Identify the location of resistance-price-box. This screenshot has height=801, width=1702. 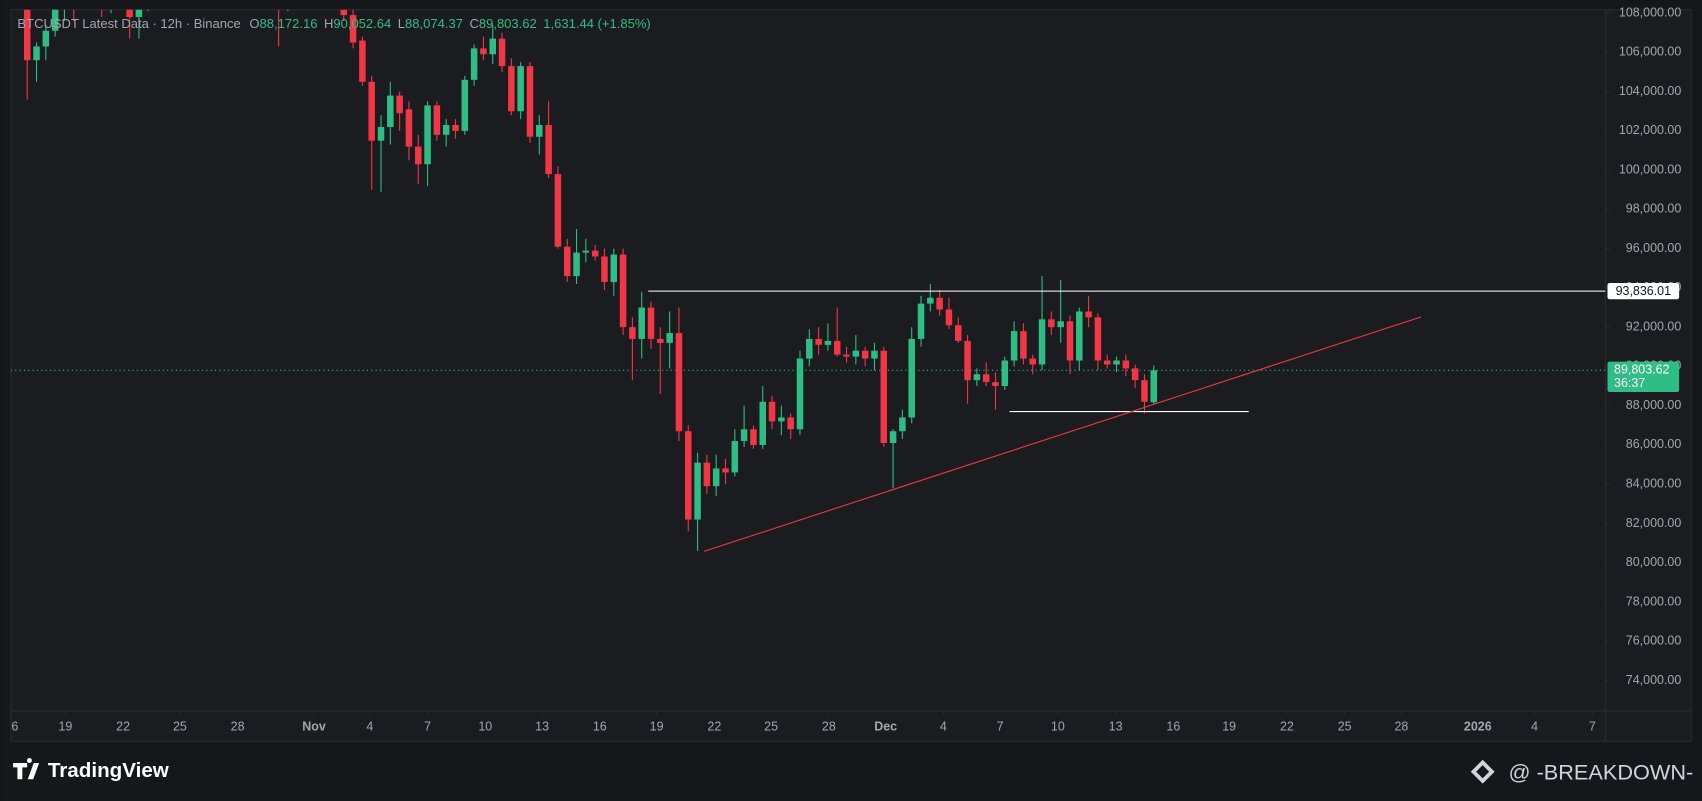
(1643, 291).